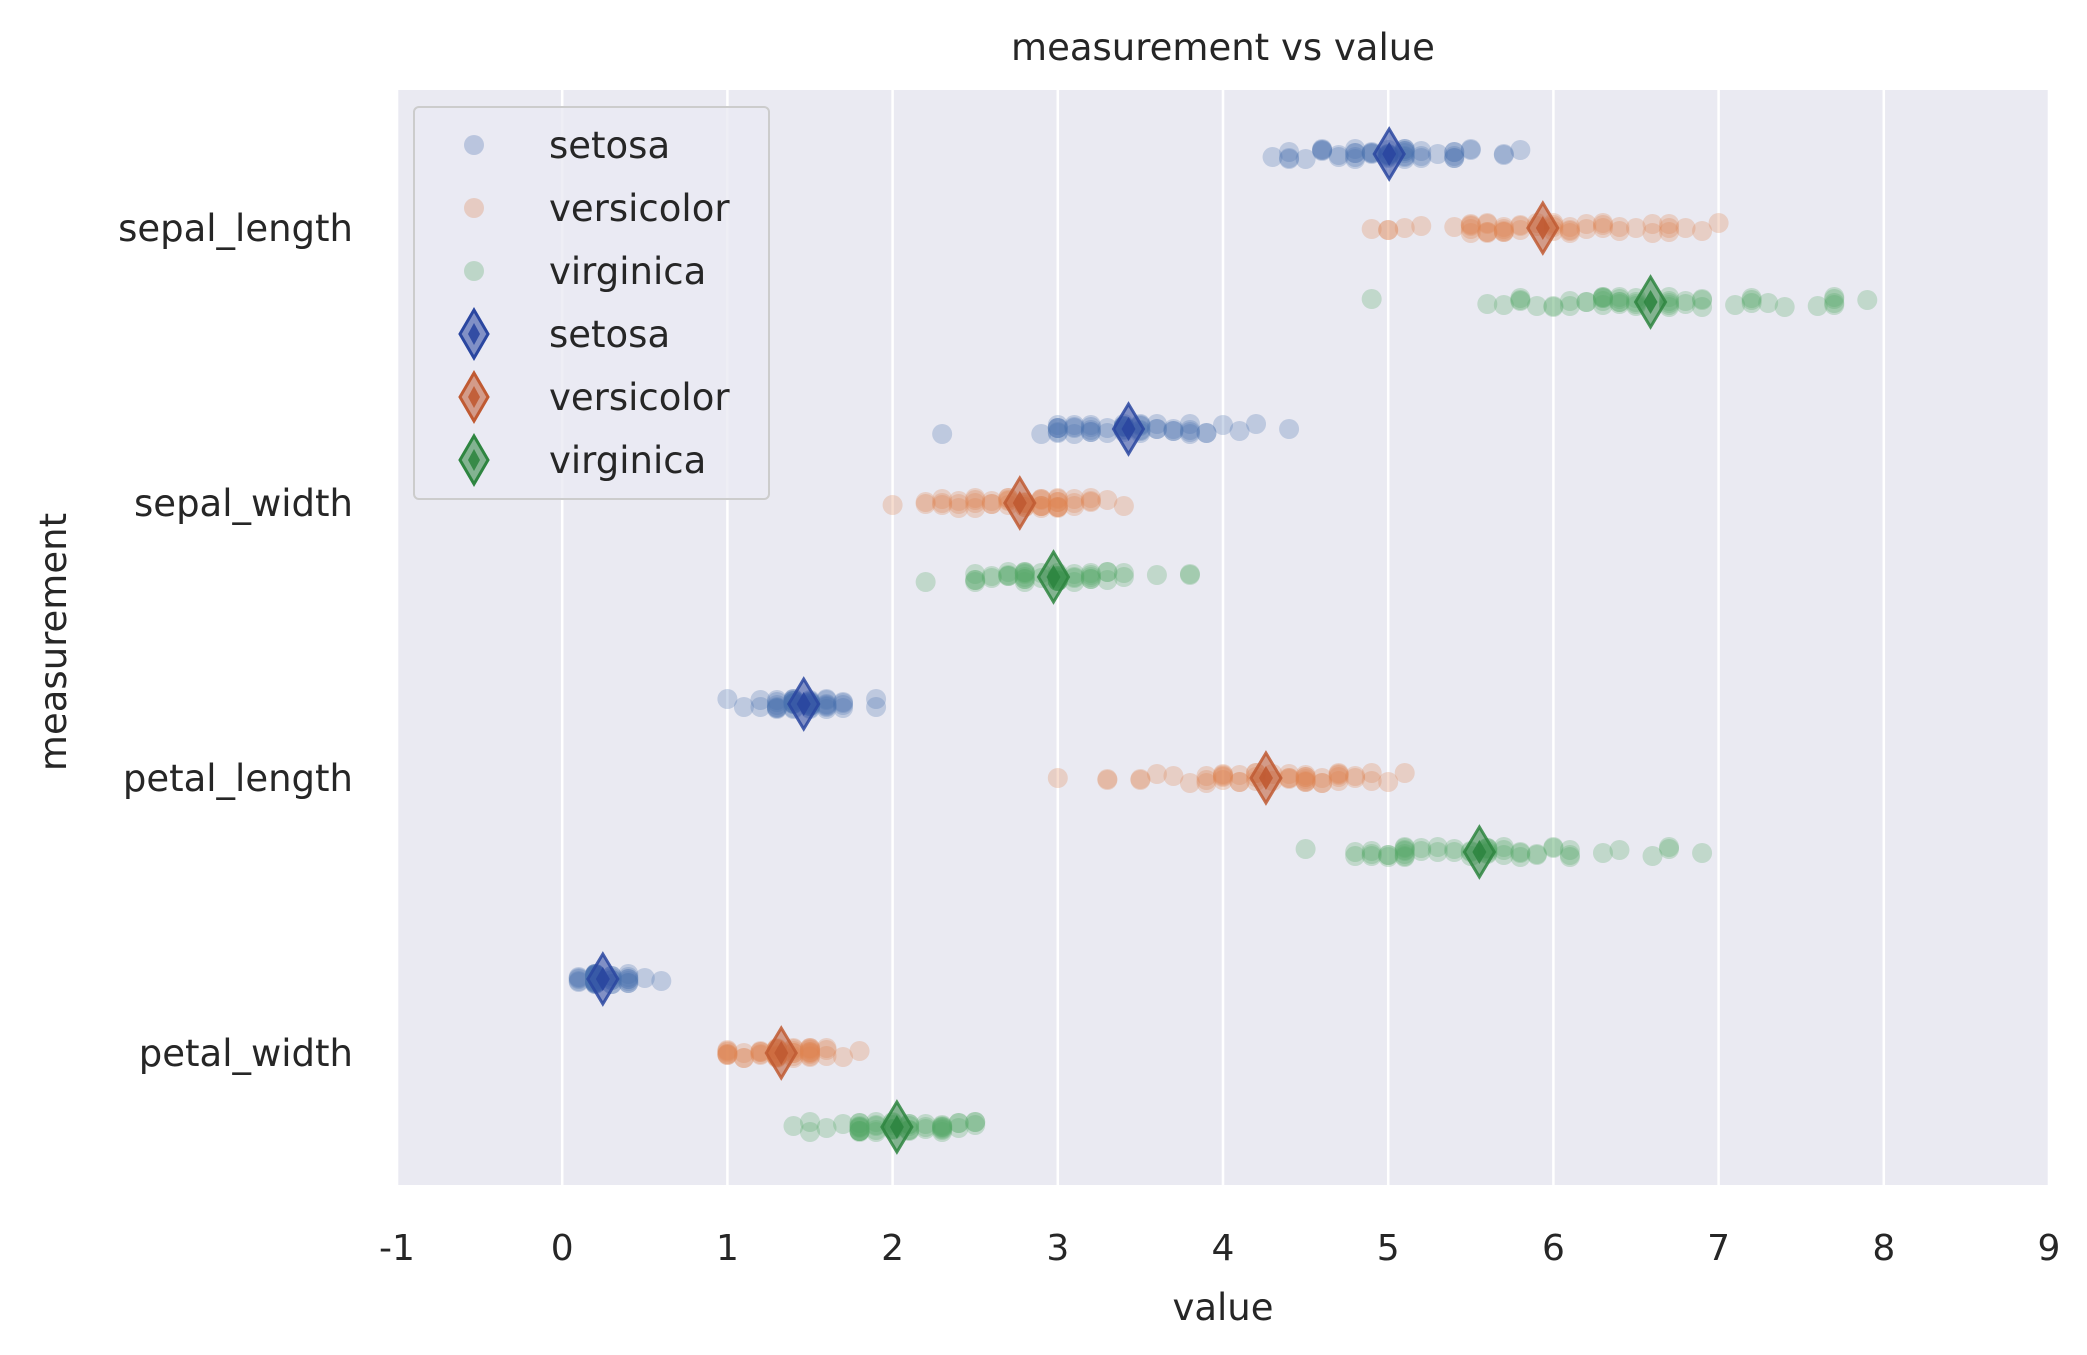  I want to click on x-tick-label: 5, so click(1388, 1248).